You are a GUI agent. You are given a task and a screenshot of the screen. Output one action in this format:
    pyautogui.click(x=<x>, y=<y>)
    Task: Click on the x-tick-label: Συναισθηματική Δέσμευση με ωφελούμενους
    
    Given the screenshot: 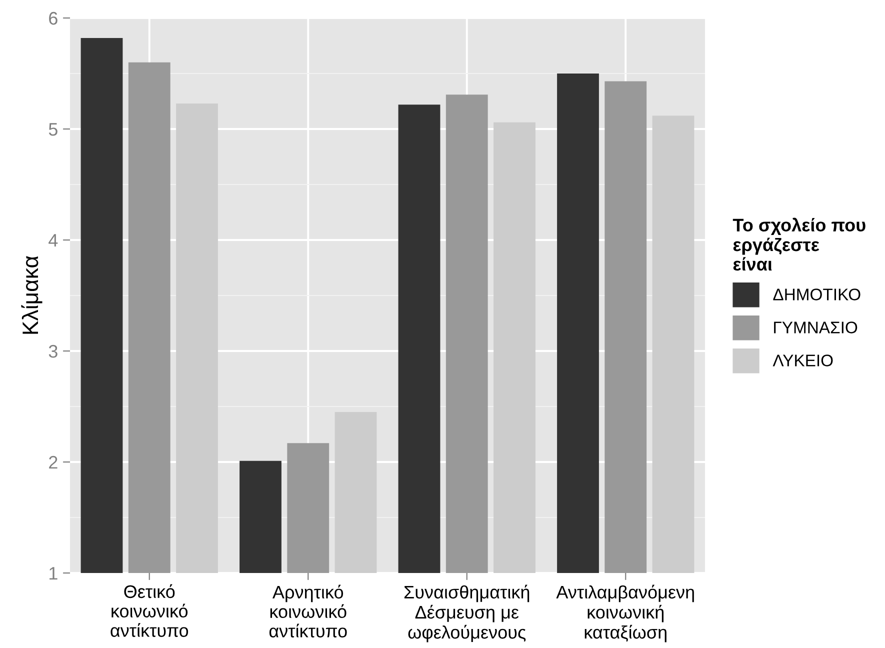 What is the action you would take?
    pyautogui.click(x=467, y=613)
    